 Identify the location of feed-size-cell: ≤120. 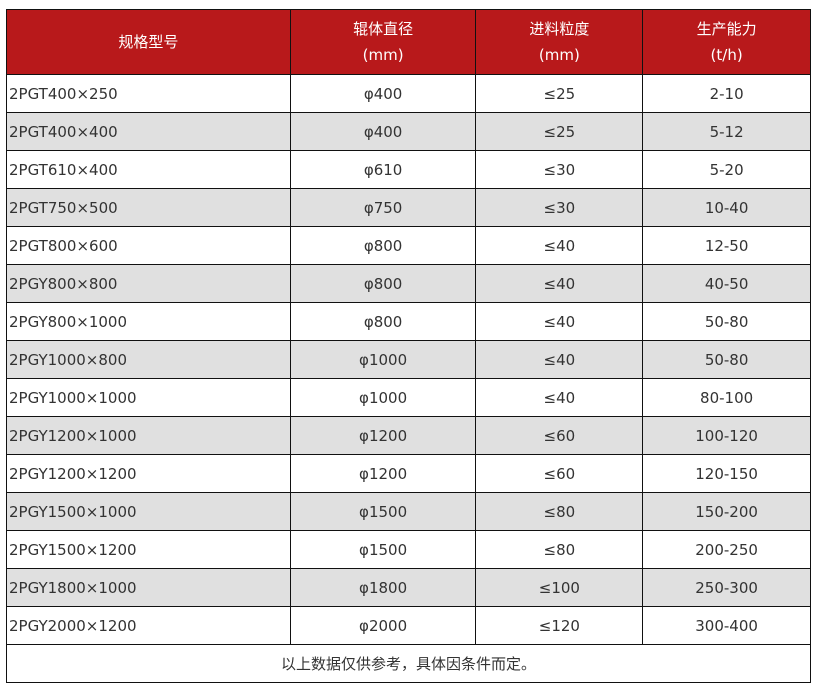
(559, 625).